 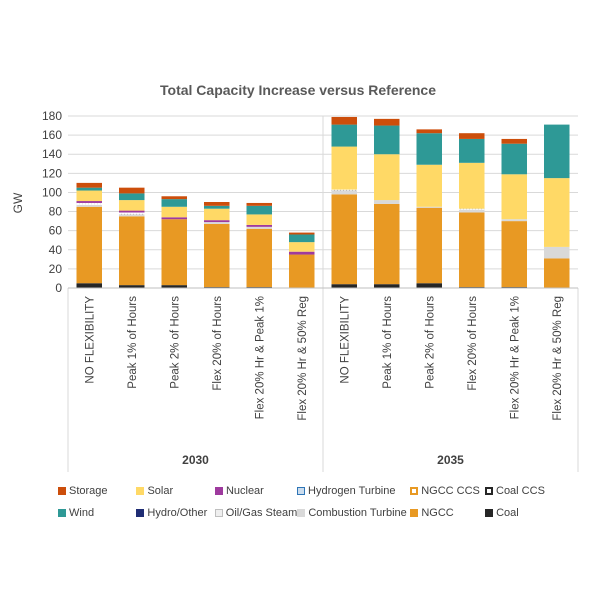 What do you see at coordinates (244, 491) in the screenshot?
I see `legend-label: Nuclear` at bounding box center [244, 491].